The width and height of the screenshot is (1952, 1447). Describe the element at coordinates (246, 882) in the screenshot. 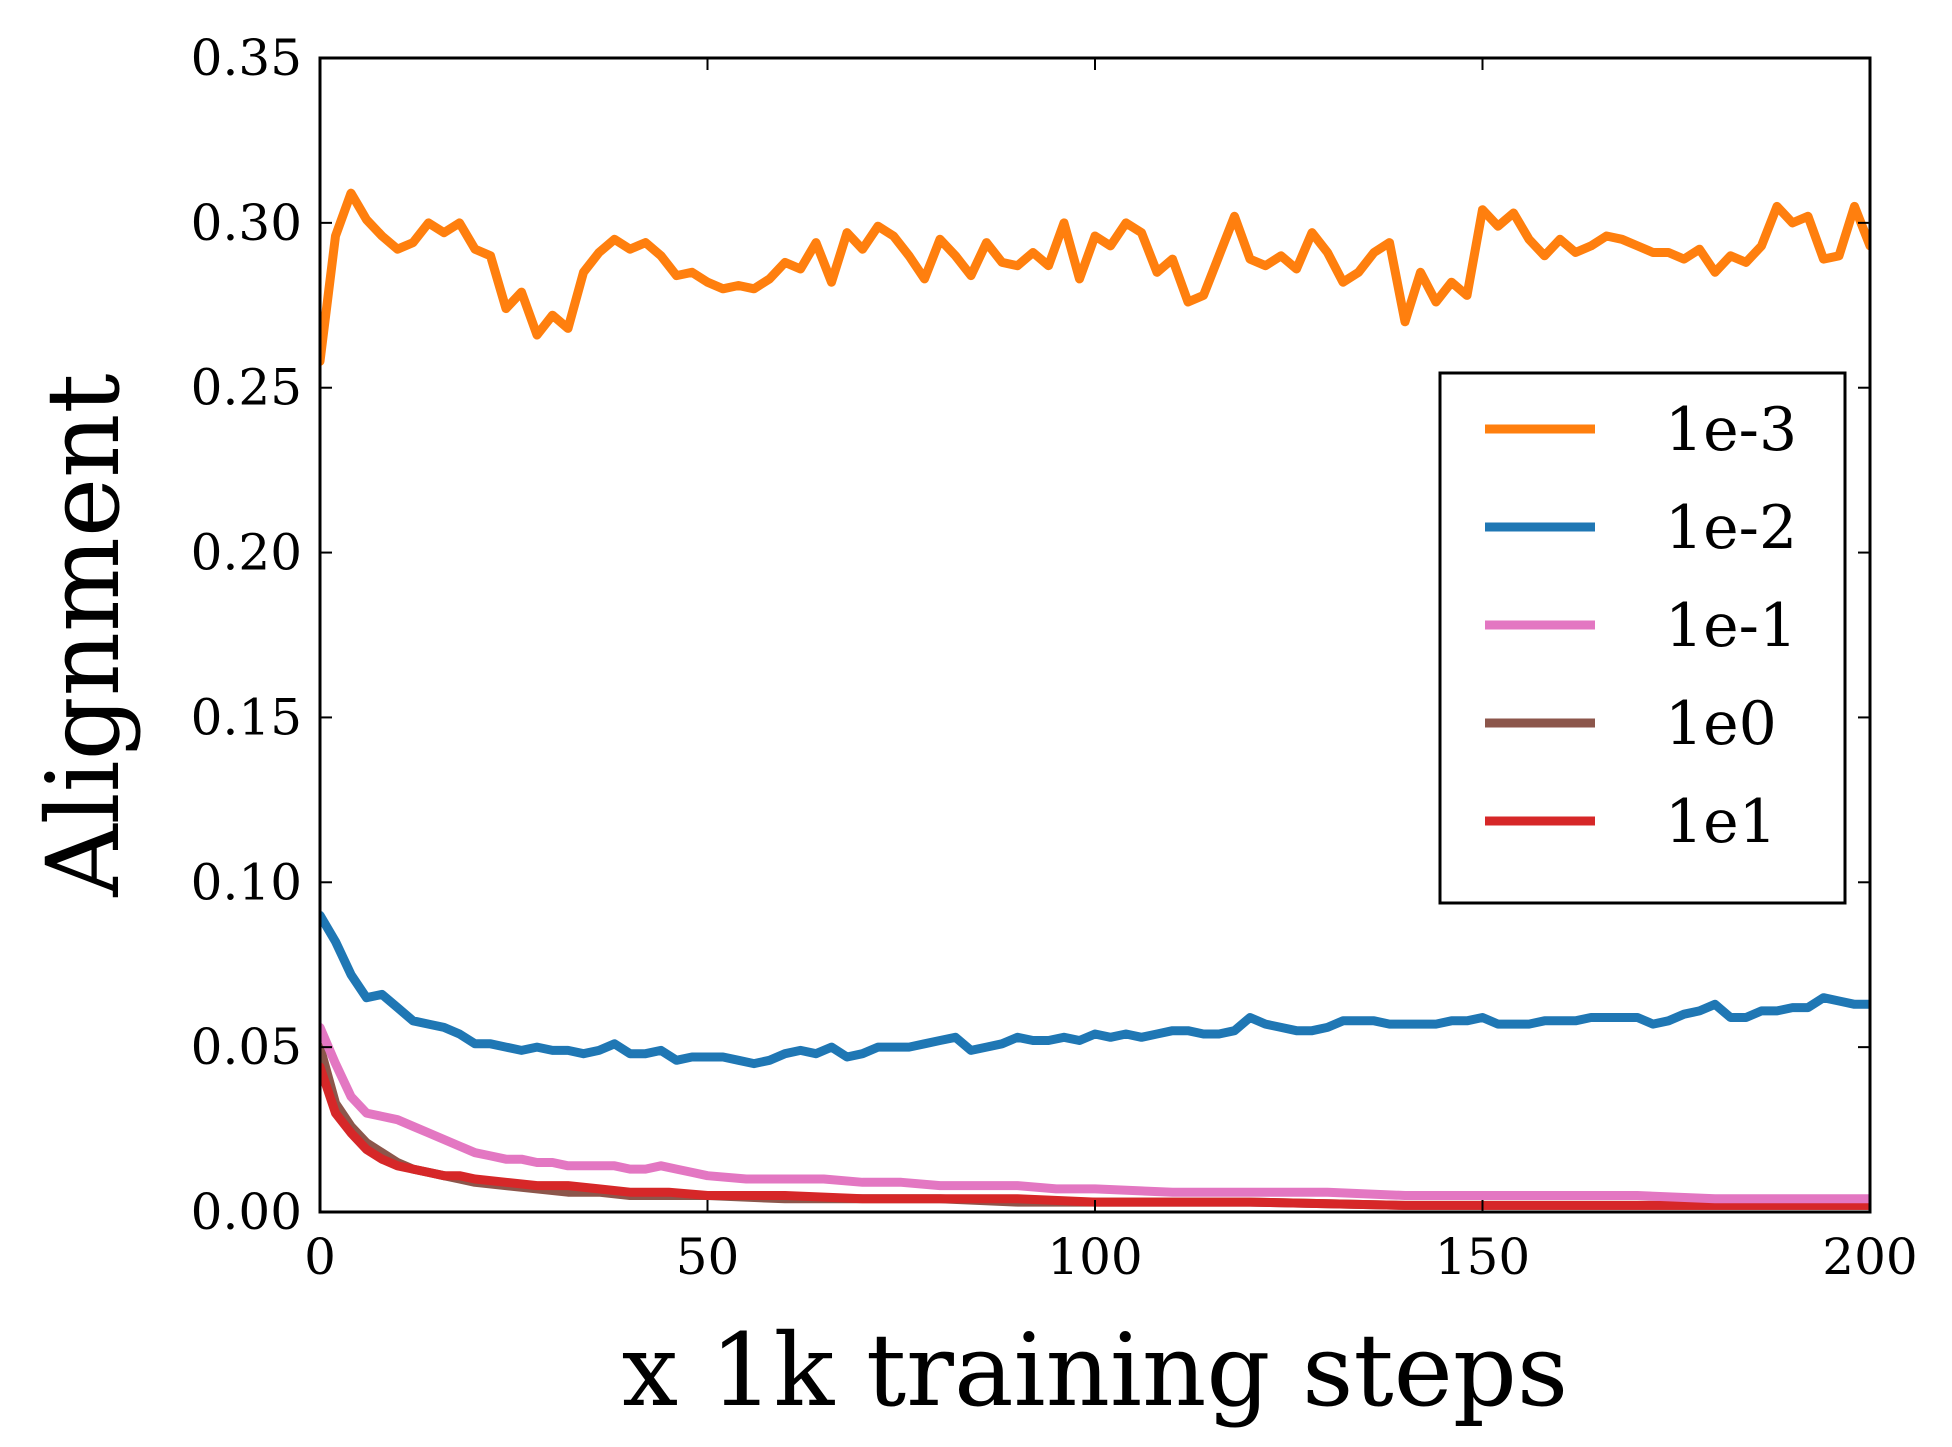

I see `y-tick-label: 0.10` at that location.